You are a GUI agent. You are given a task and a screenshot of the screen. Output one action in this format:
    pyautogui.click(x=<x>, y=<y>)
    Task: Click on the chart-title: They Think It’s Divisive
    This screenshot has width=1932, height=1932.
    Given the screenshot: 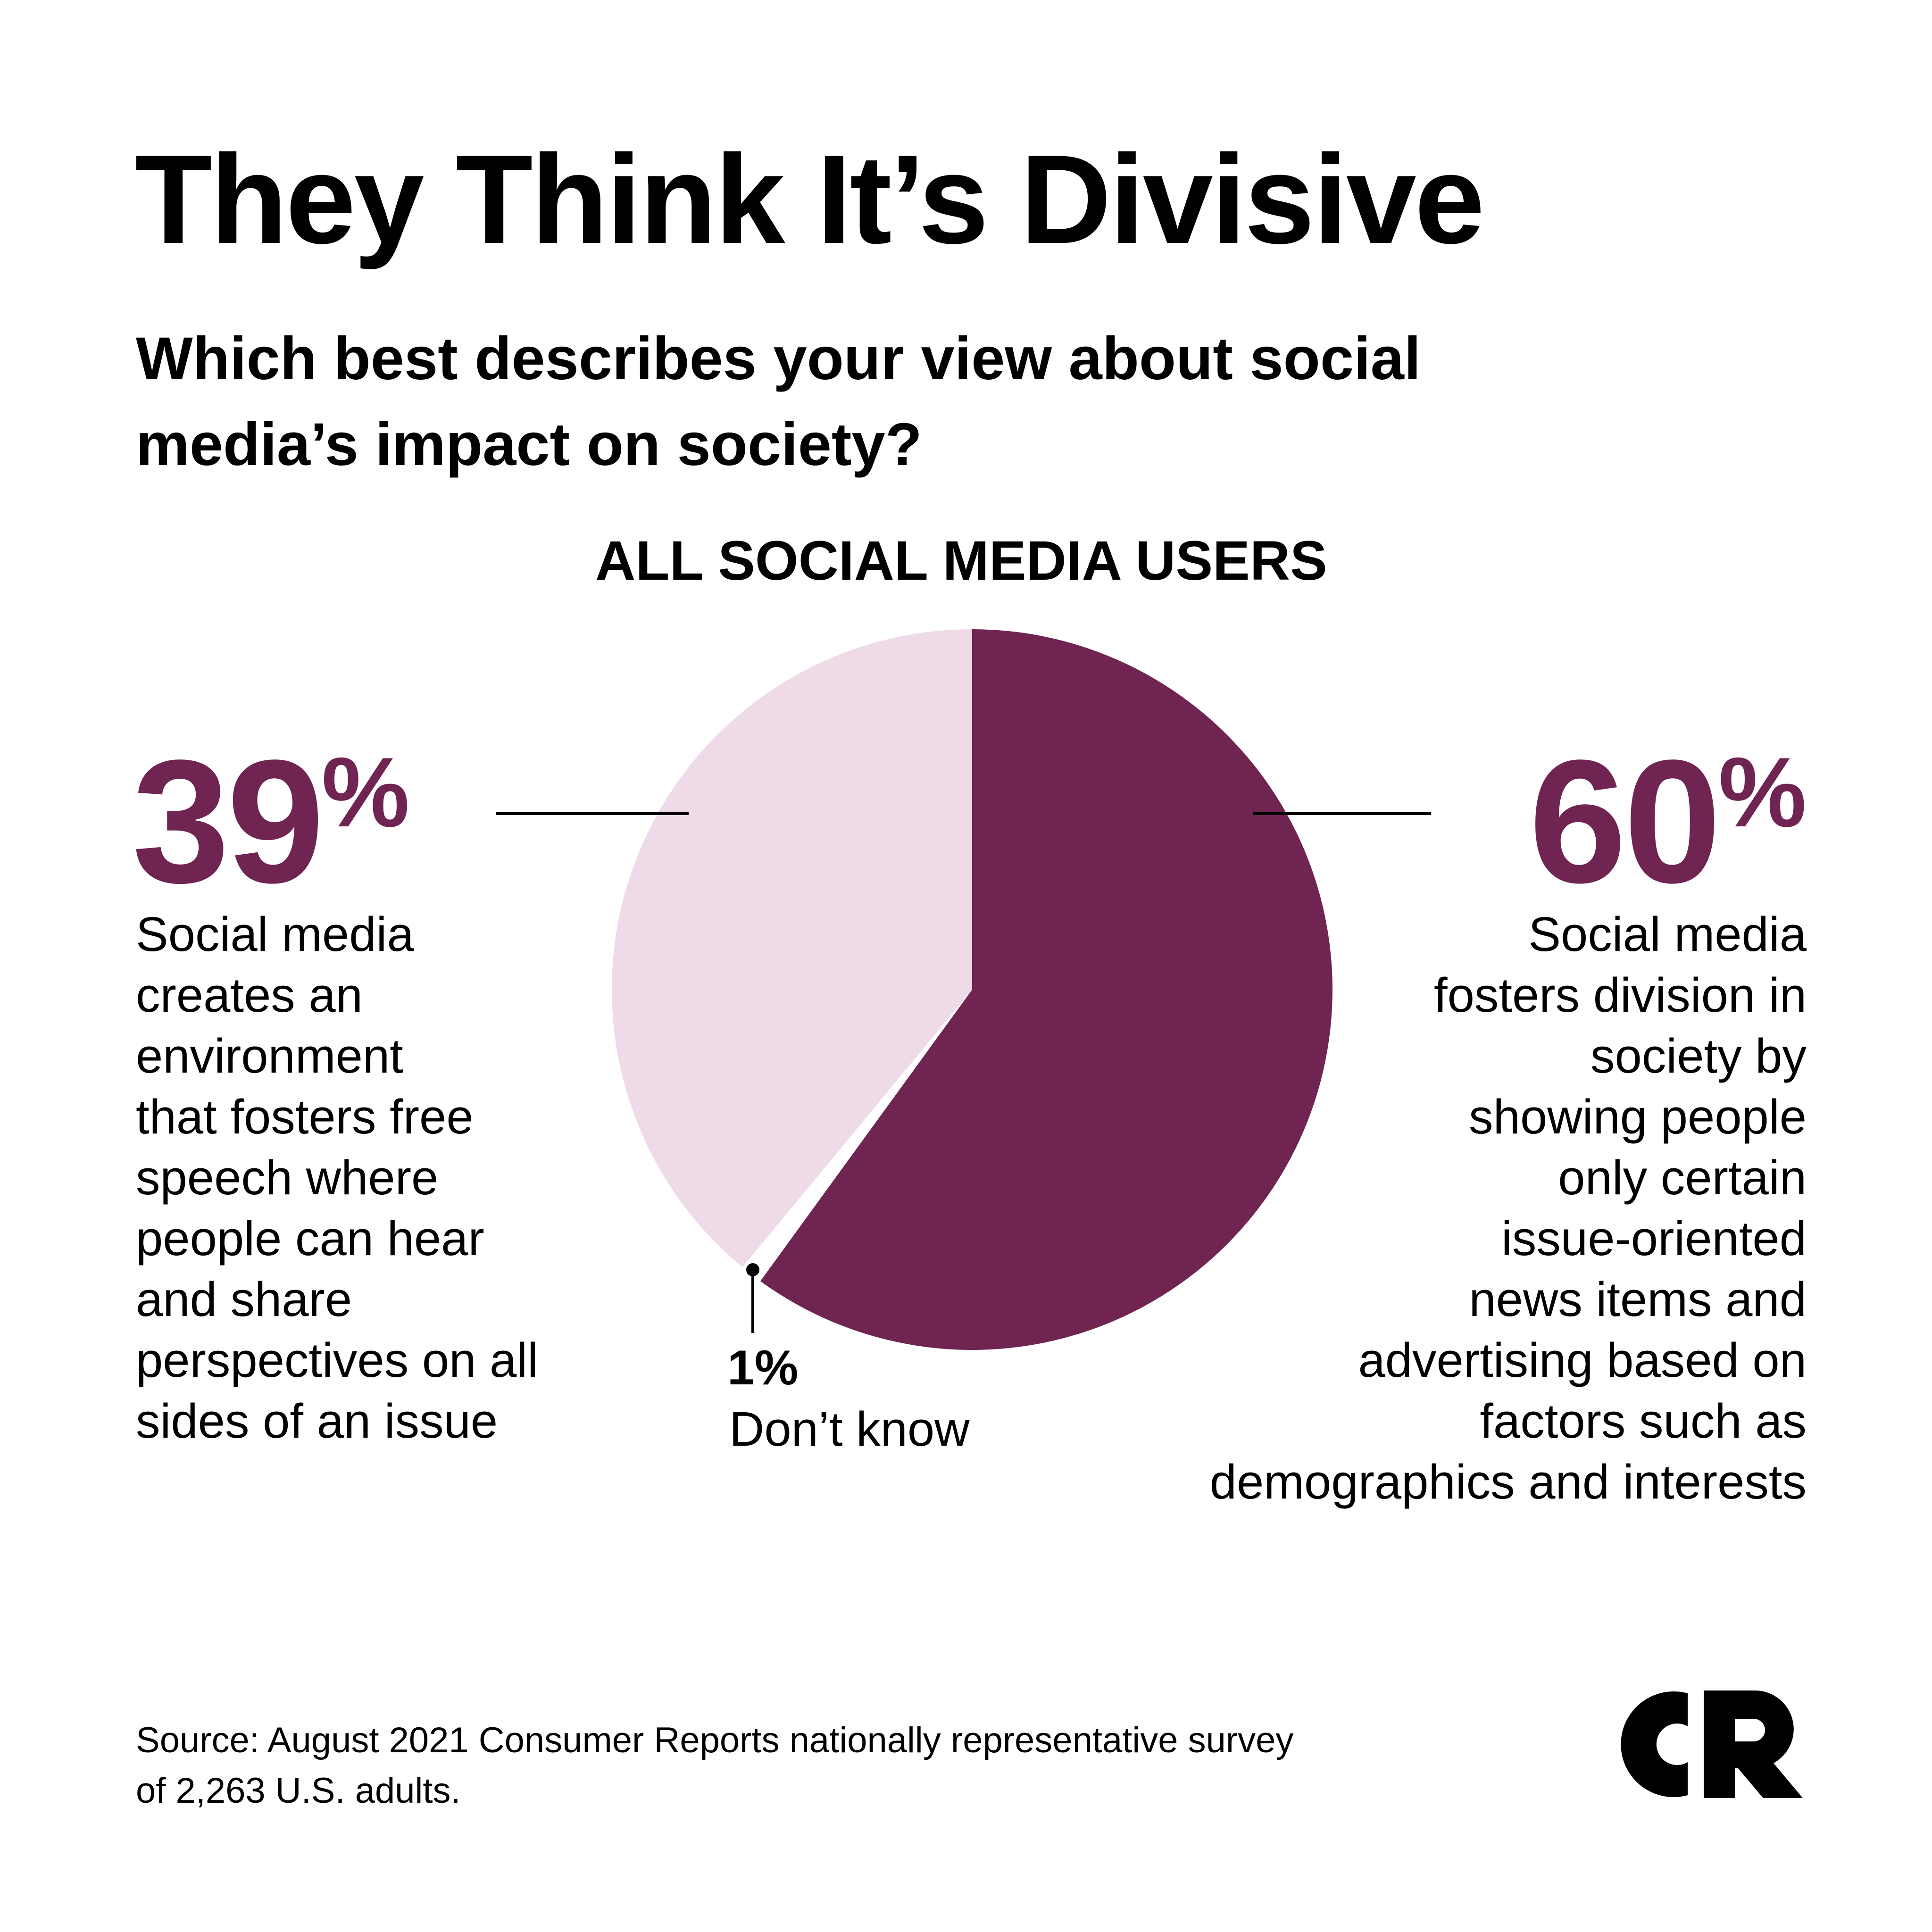 What is the action you would take?
    pyautogui.click(x=810, y=199)
    